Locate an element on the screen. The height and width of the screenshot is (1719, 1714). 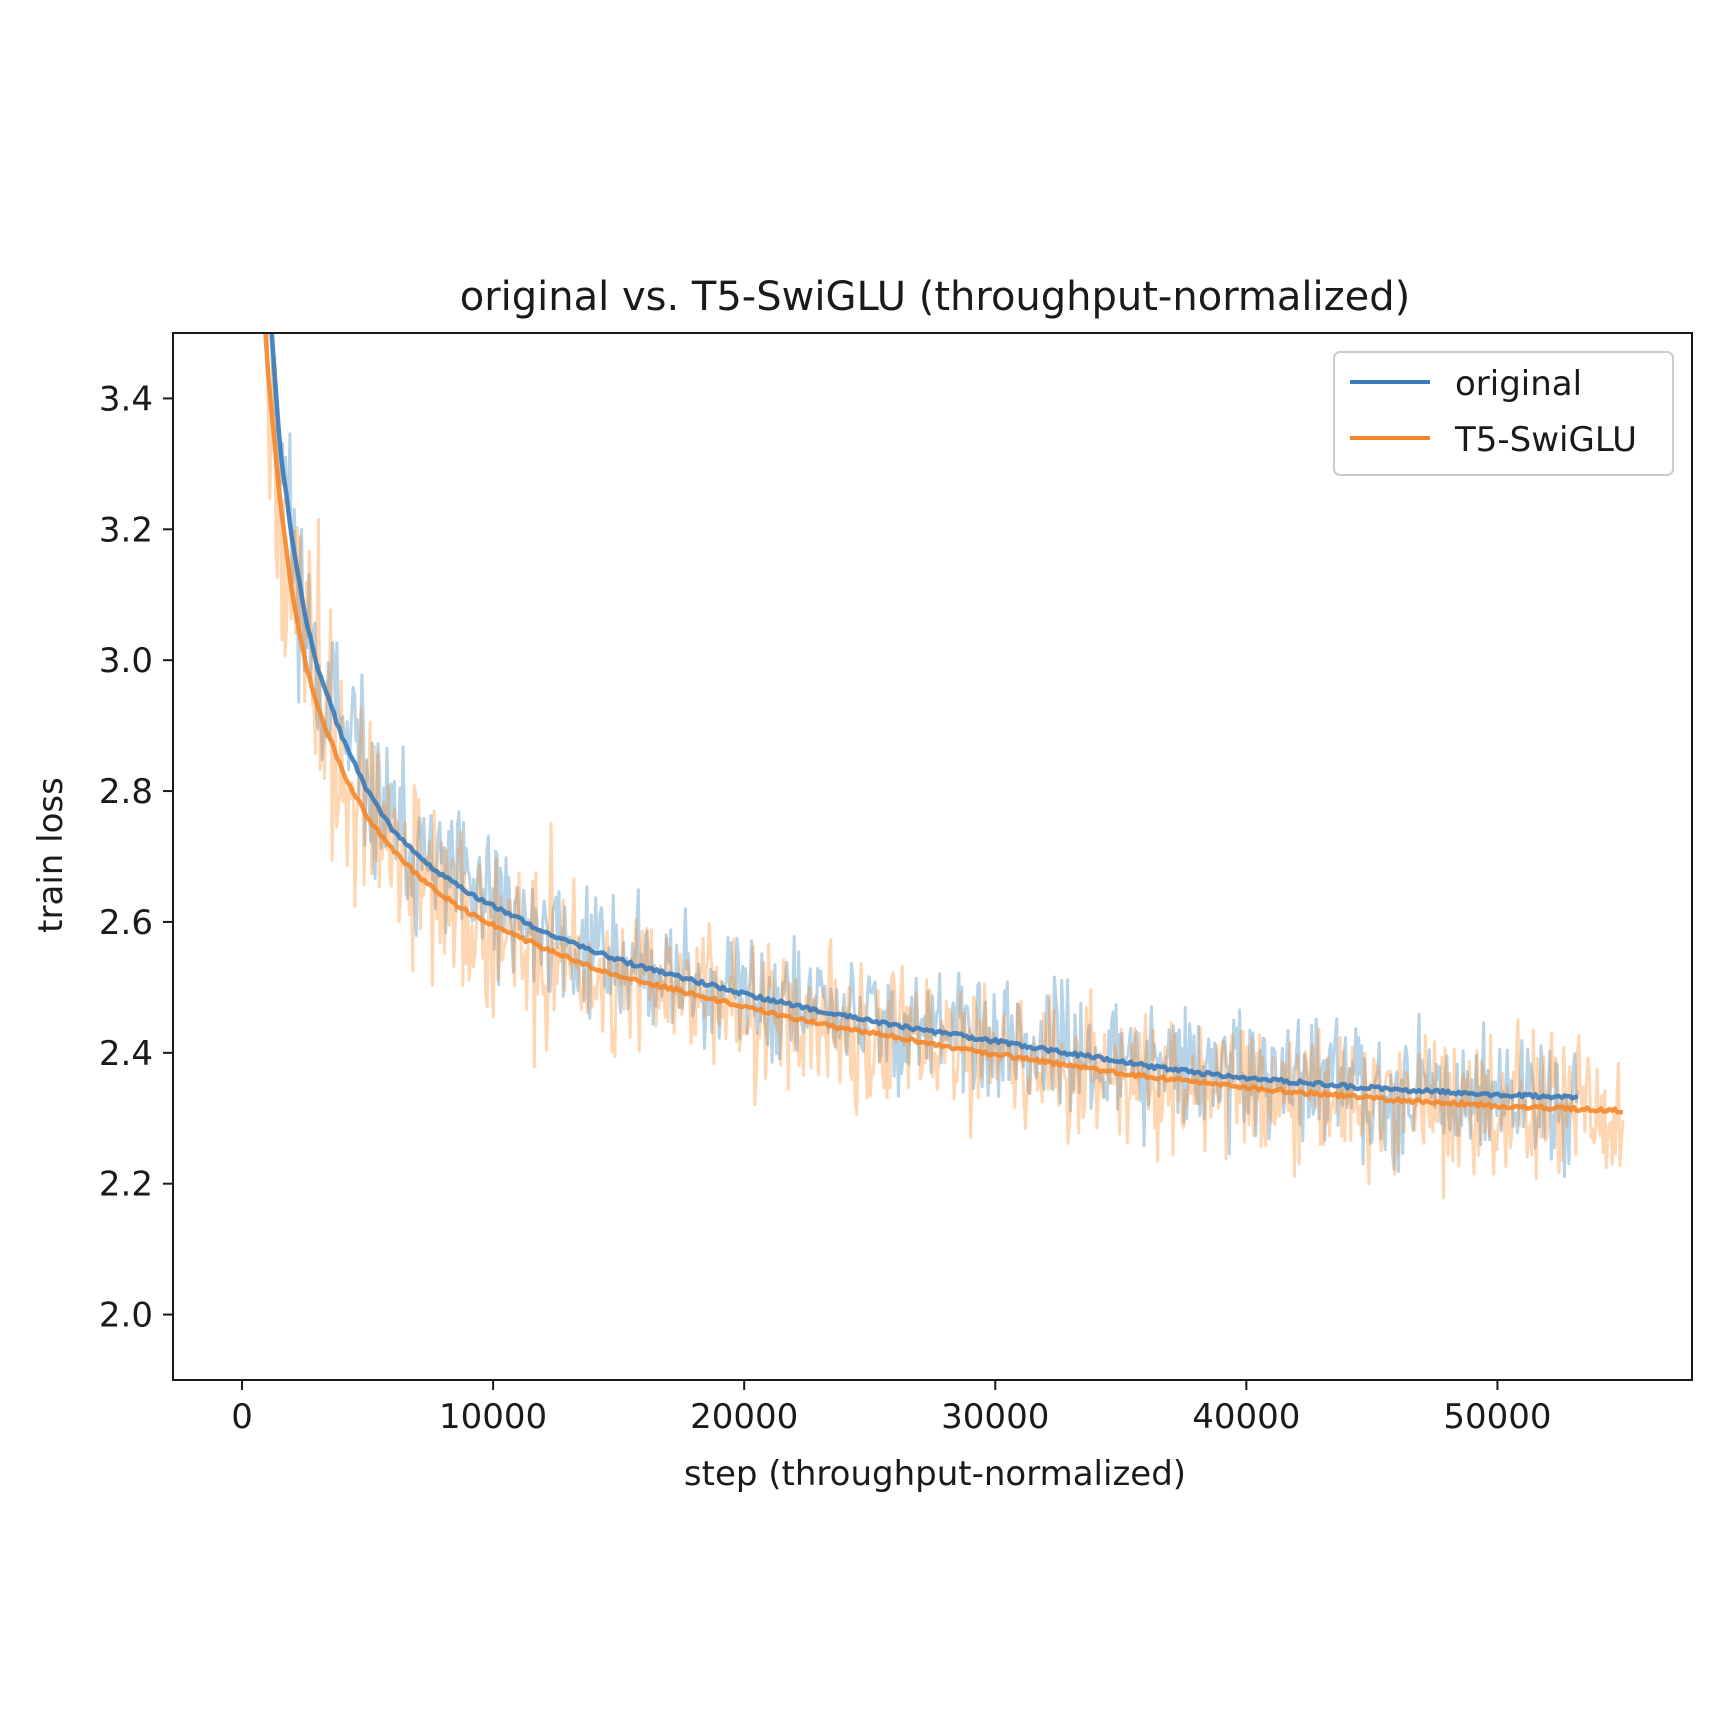
x-tick-label: 50000 is located at coordinates (1497, 1417).